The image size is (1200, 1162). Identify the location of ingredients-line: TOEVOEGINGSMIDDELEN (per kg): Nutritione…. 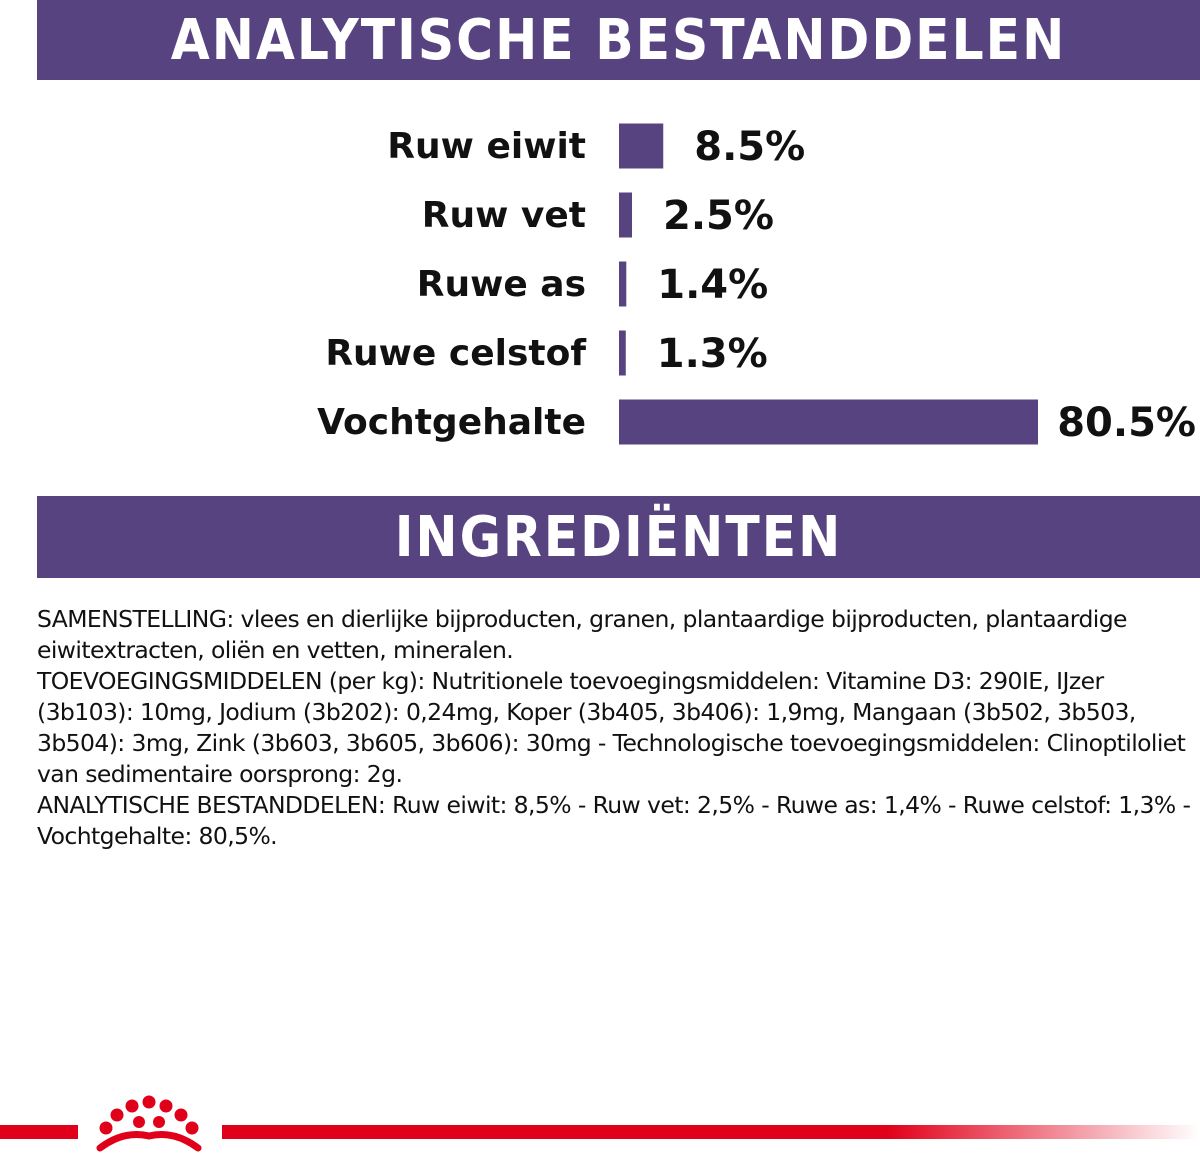
(570, 681).